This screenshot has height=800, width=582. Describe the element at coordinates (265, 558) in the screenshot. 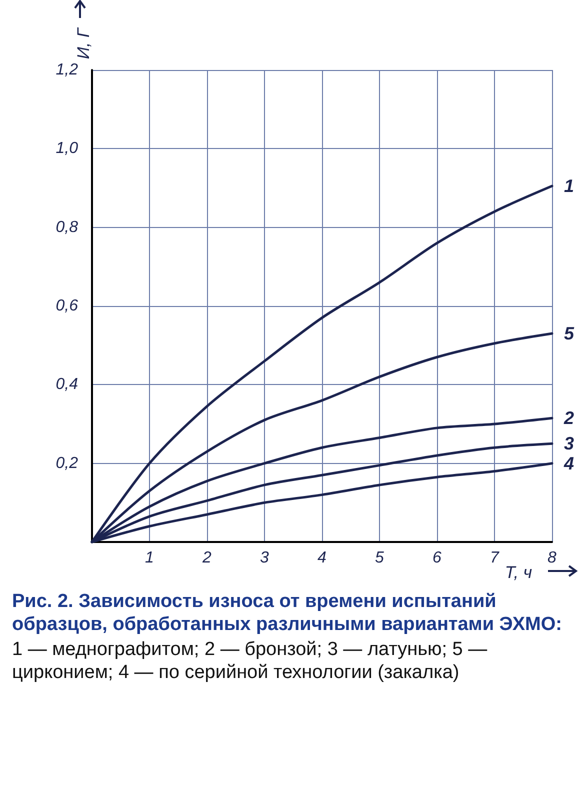

I see `x-tick-label: 3` at that location.